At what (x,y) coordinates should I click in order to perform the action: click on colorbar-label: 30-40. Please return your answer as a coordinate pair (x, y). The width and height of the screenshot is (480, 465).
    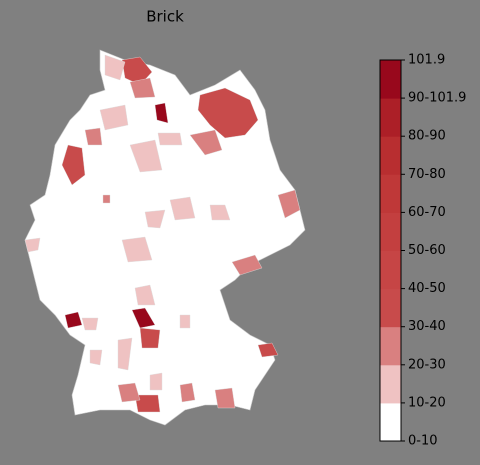
    Looking at the image, I should click on (427, 326).